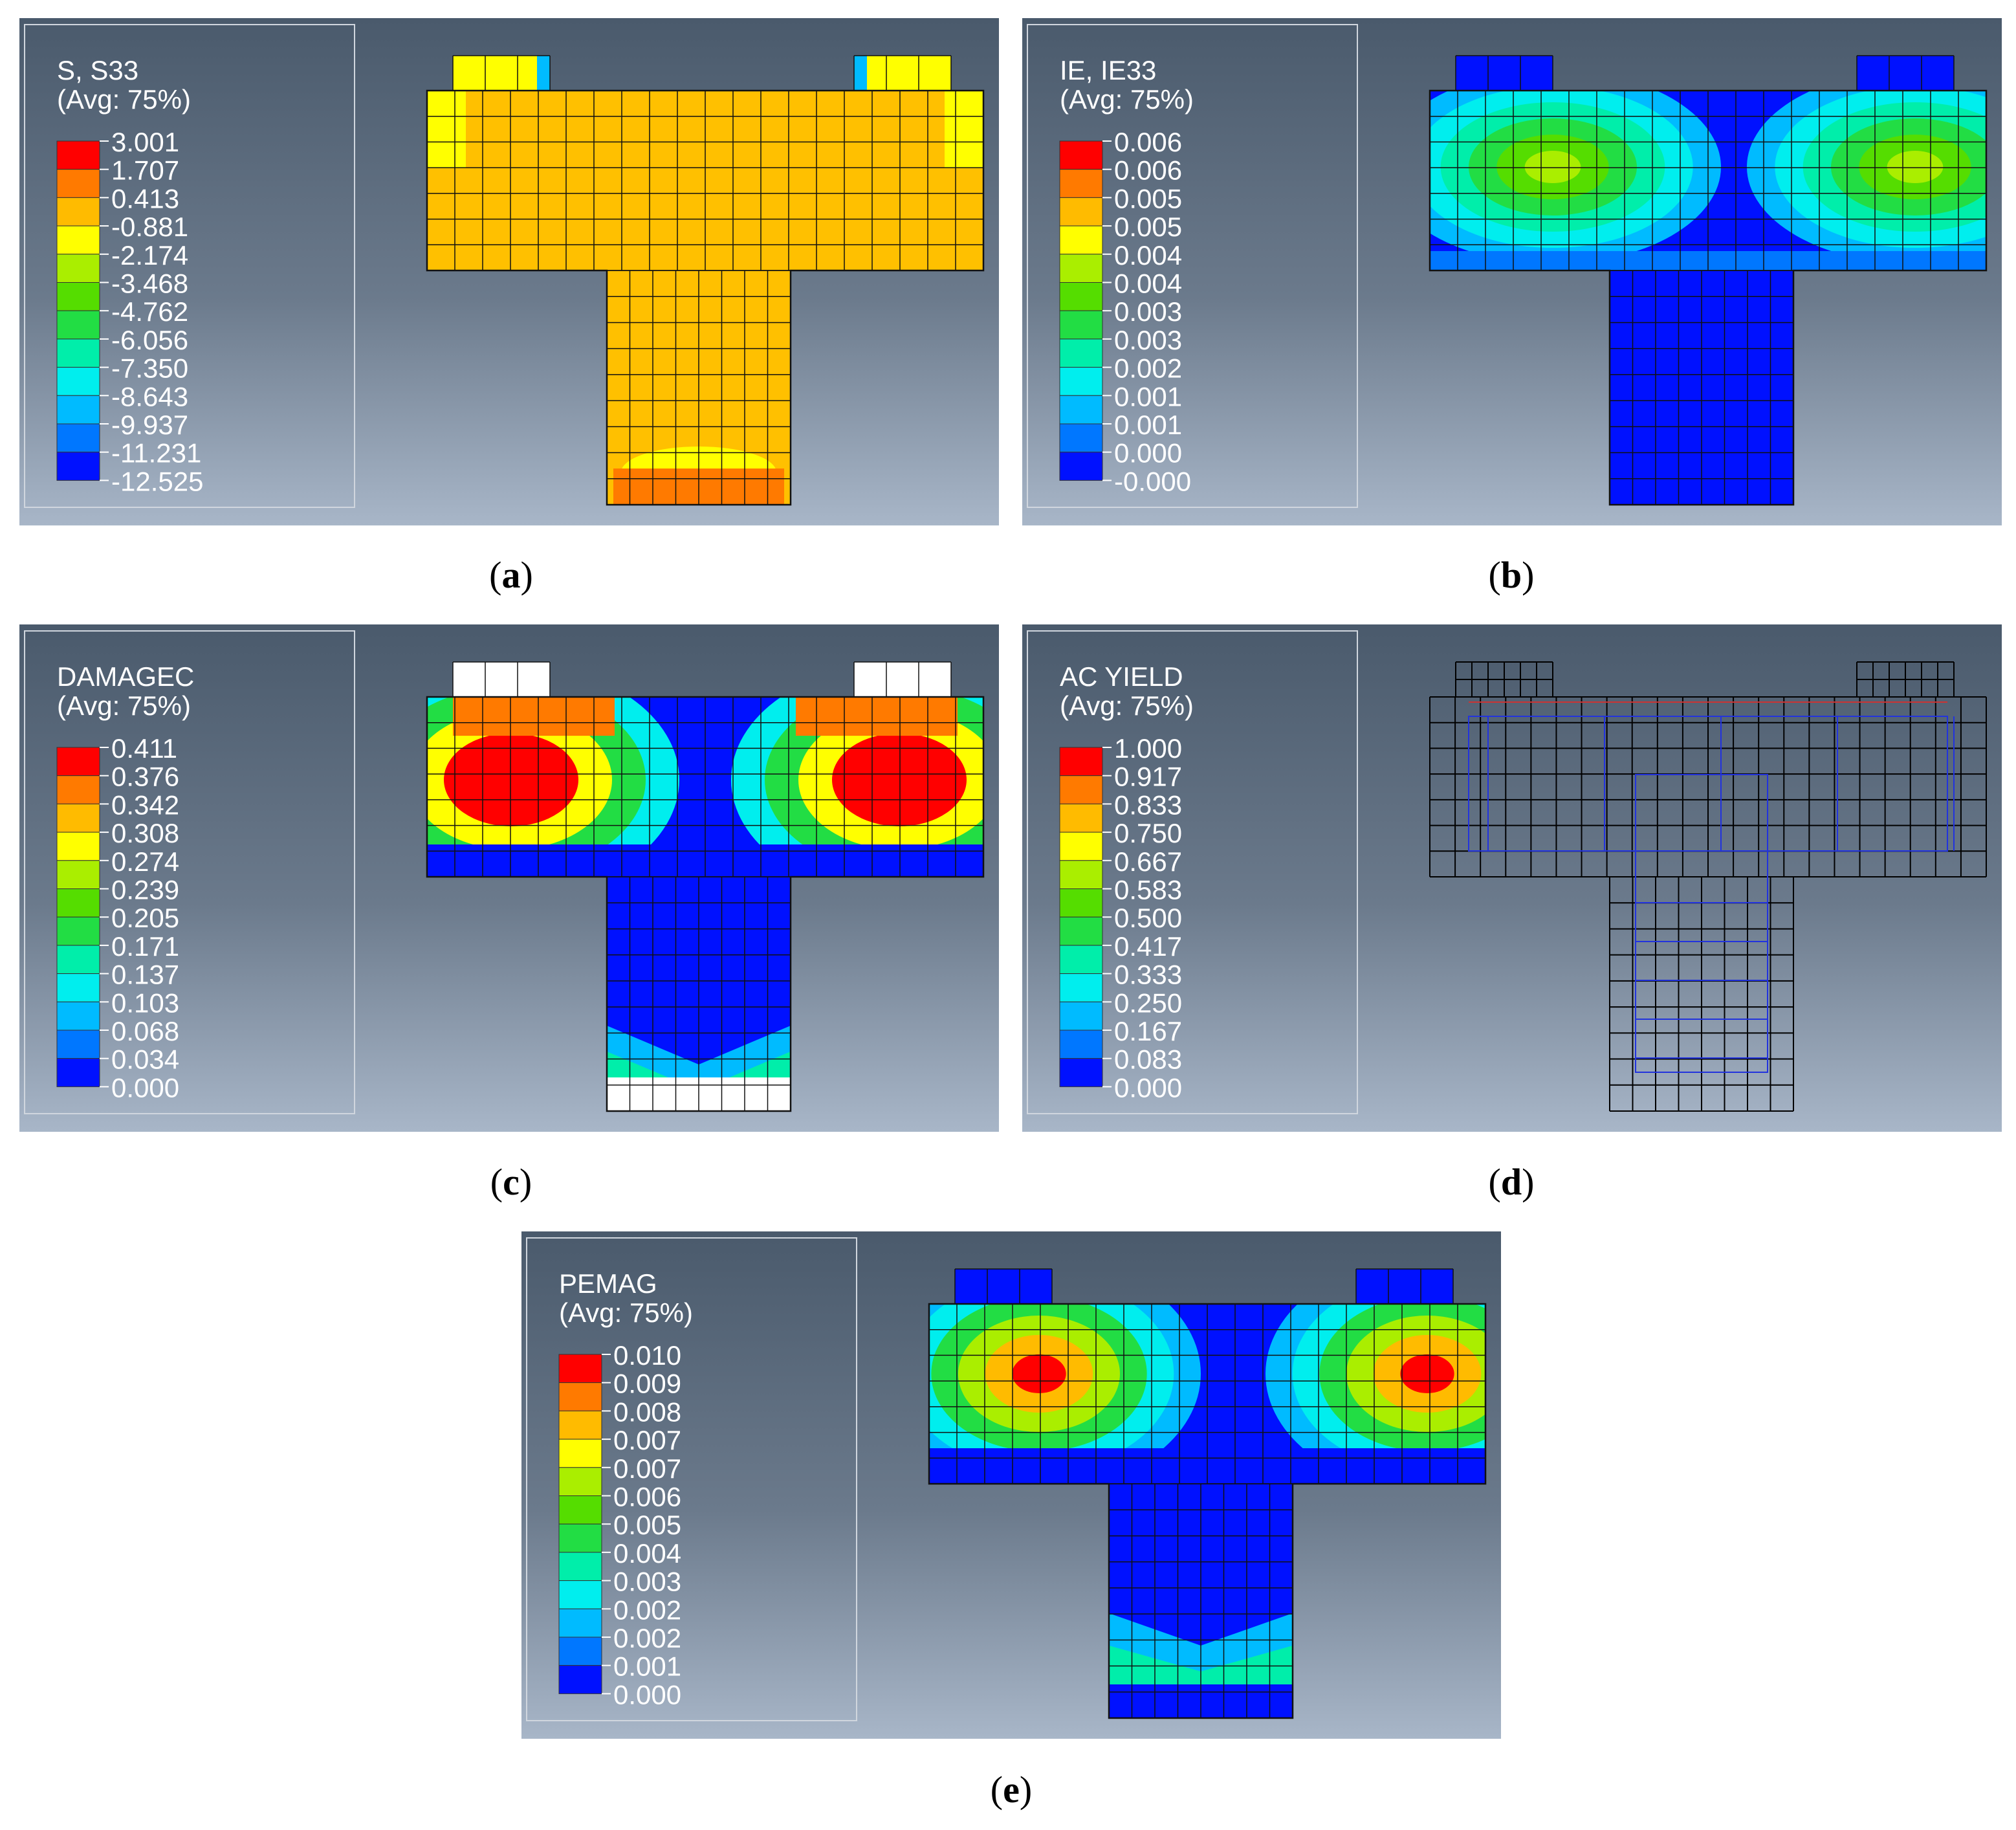 The height and width of the screenshot is (1830, 2016). What do you see at coordinates (1148, 804) in the screenshot?
I see `legend-value: 0.833` at bounding box center [1148, 804].